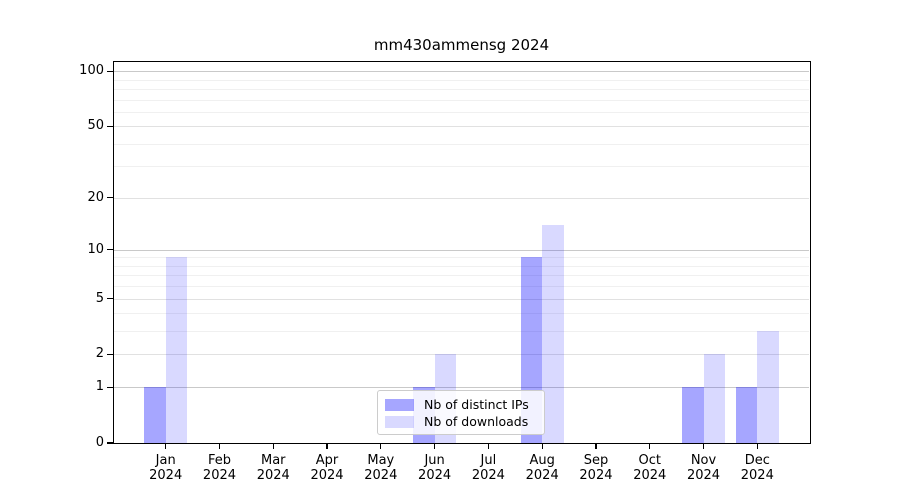 The image size is (900, 500). Describe the element at coordinates (219, 468) in the screenshot. I see `x-tick-label: Feb 2024` at that location.